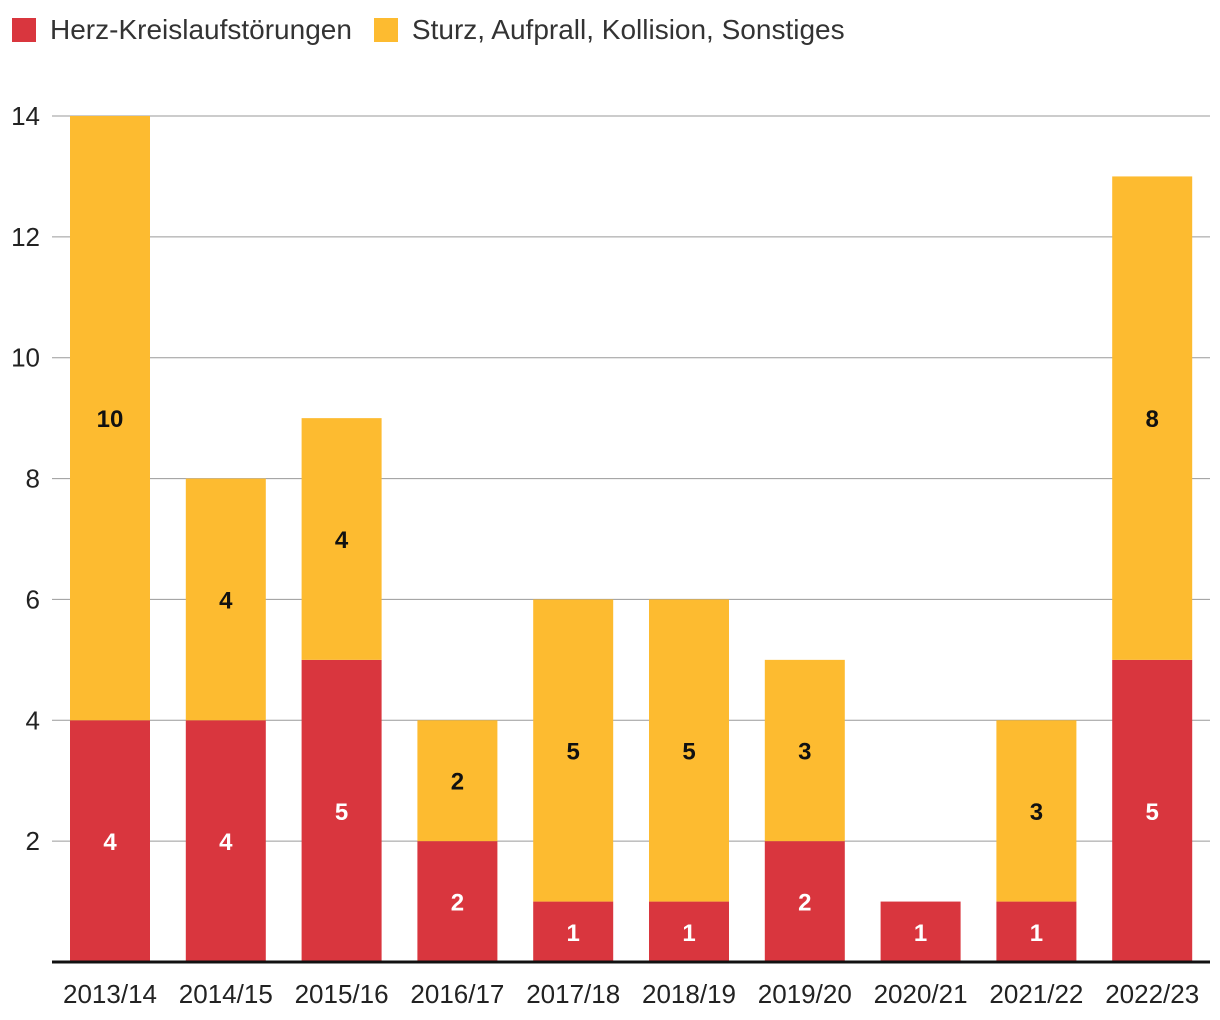 The width and height of the screenshot is (1220, 1020). I want to click on x-tick-label: 2015/16, so click(342, 994).